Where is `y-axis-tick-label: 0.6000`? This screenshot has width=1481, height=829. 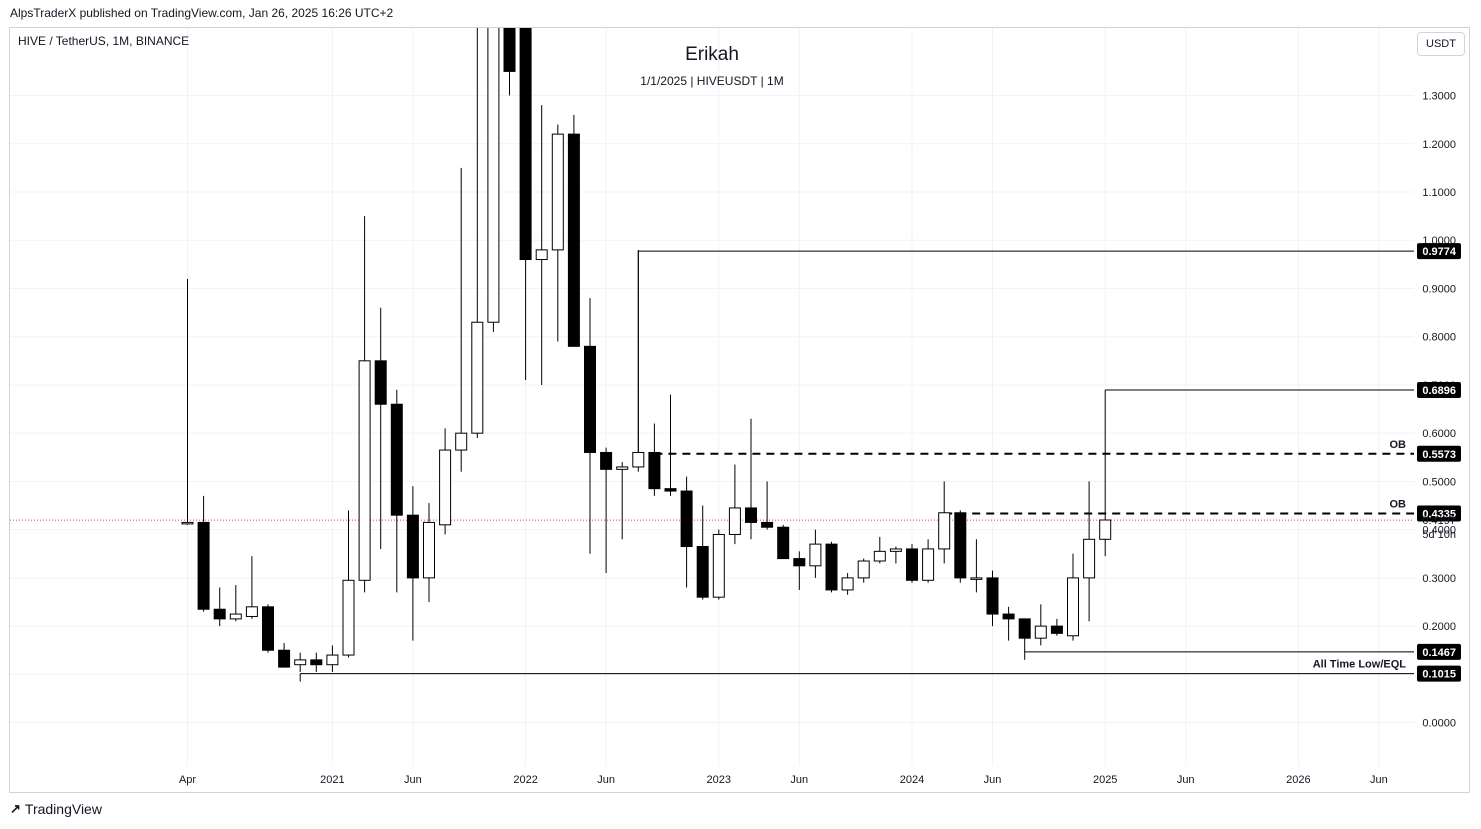 y-axis-tick-label: 0.6000 is located at coordinates (1439, 434).